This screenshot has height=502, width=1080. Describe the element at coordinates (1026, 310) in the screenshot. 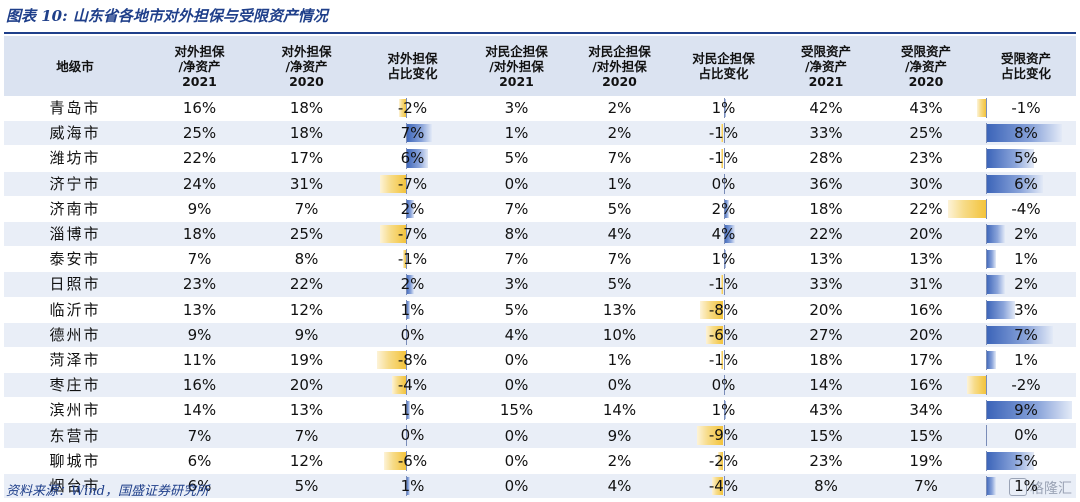

I see `restricted-change-cell: 3%` at that location.